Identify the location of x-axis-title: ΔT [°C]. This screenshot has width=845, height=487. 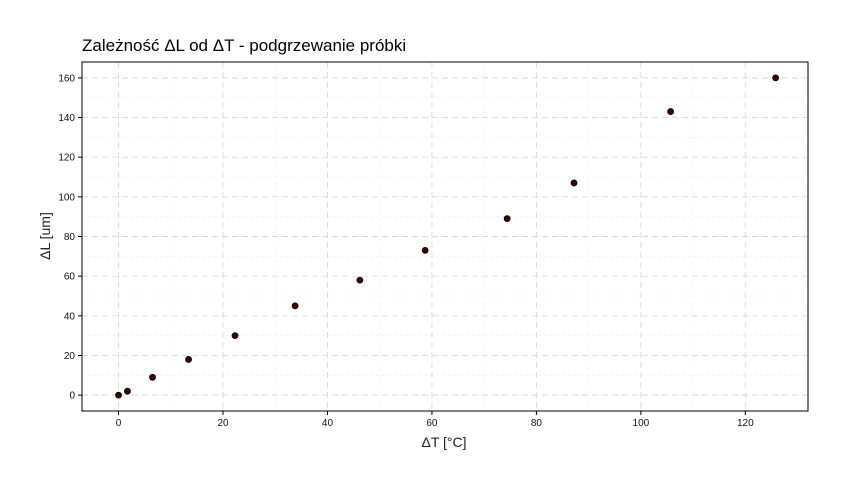
(443, 442).